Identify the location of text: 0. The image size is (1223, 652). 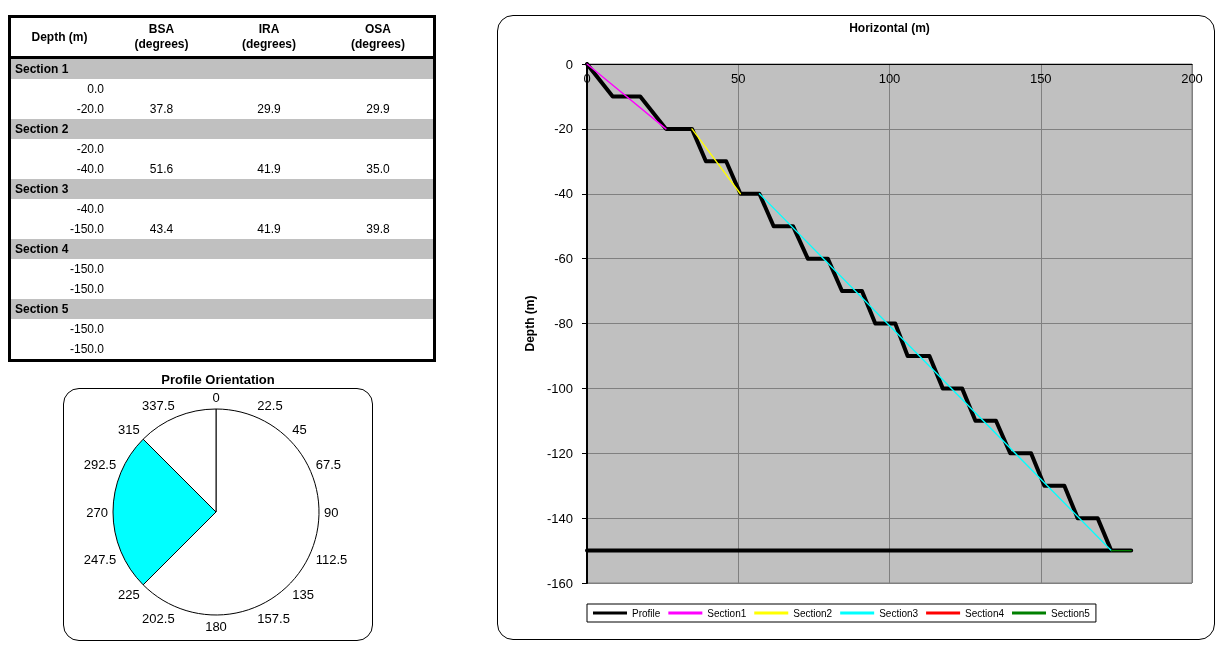
(216, 397).